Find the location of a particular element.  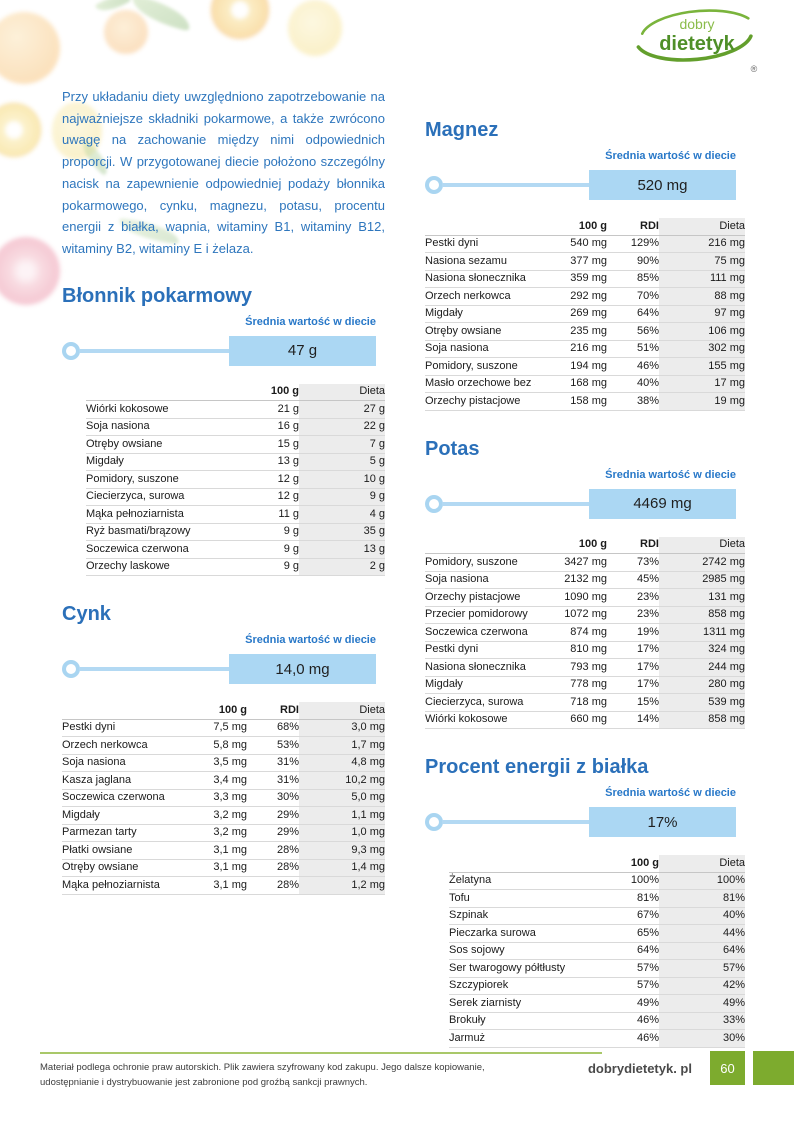

value-rdi: 30% is located at coordinates (273, 798).